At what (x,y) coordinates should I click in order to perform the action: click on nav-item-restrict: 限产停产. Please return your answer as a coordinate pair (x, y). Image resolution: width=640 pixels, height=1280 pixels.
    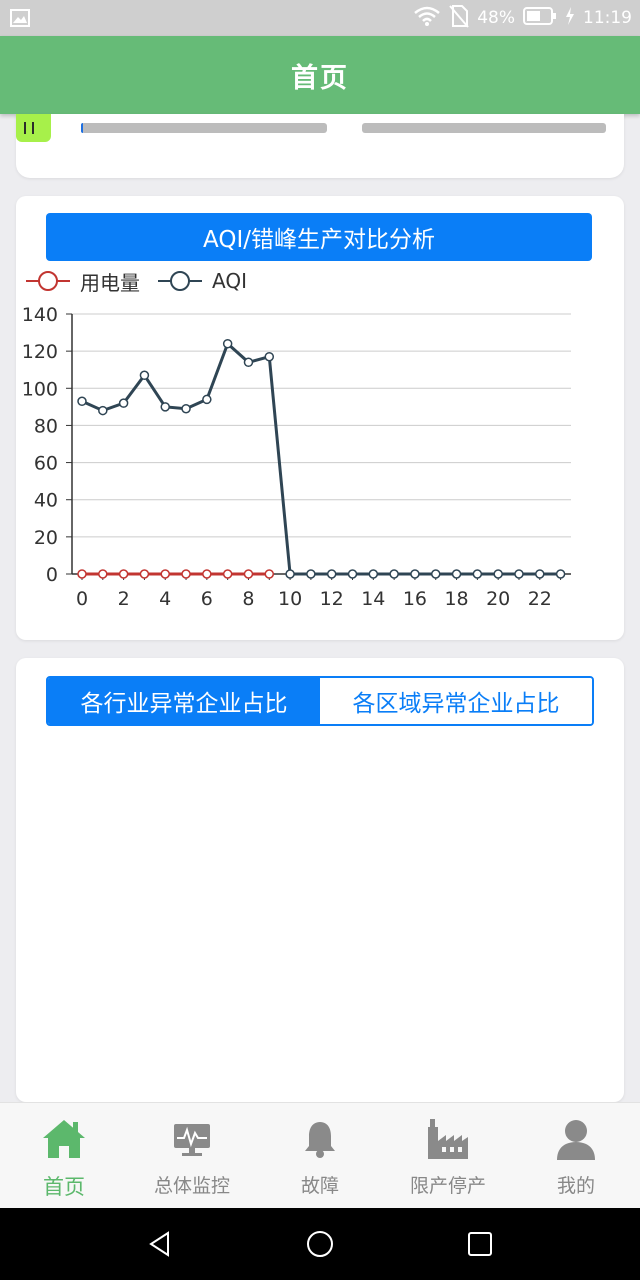
    Looking at the image, I should click on (448, 1156).